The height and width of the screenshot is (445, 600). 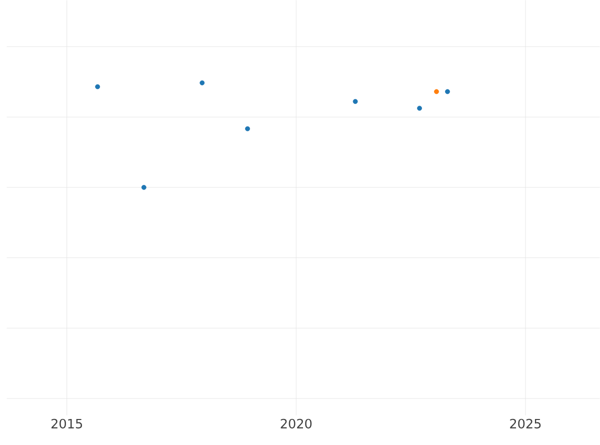 What do you see at coordinates (67, 423) in the screenshot?
I see `x-tick-label: 2015` at bounding box center [67, 423].